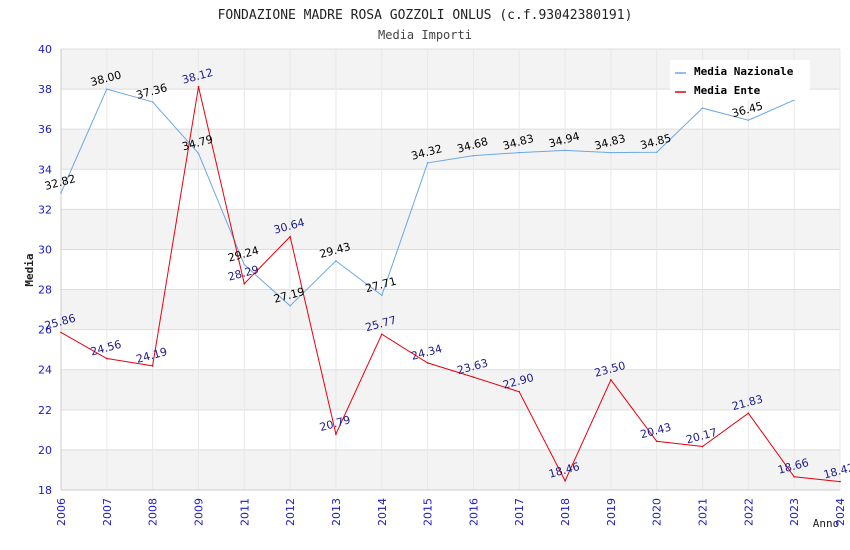 The height and width of the screenshot is (550, 850). I want to click on y-tick-label: 22, so click(45, 410).